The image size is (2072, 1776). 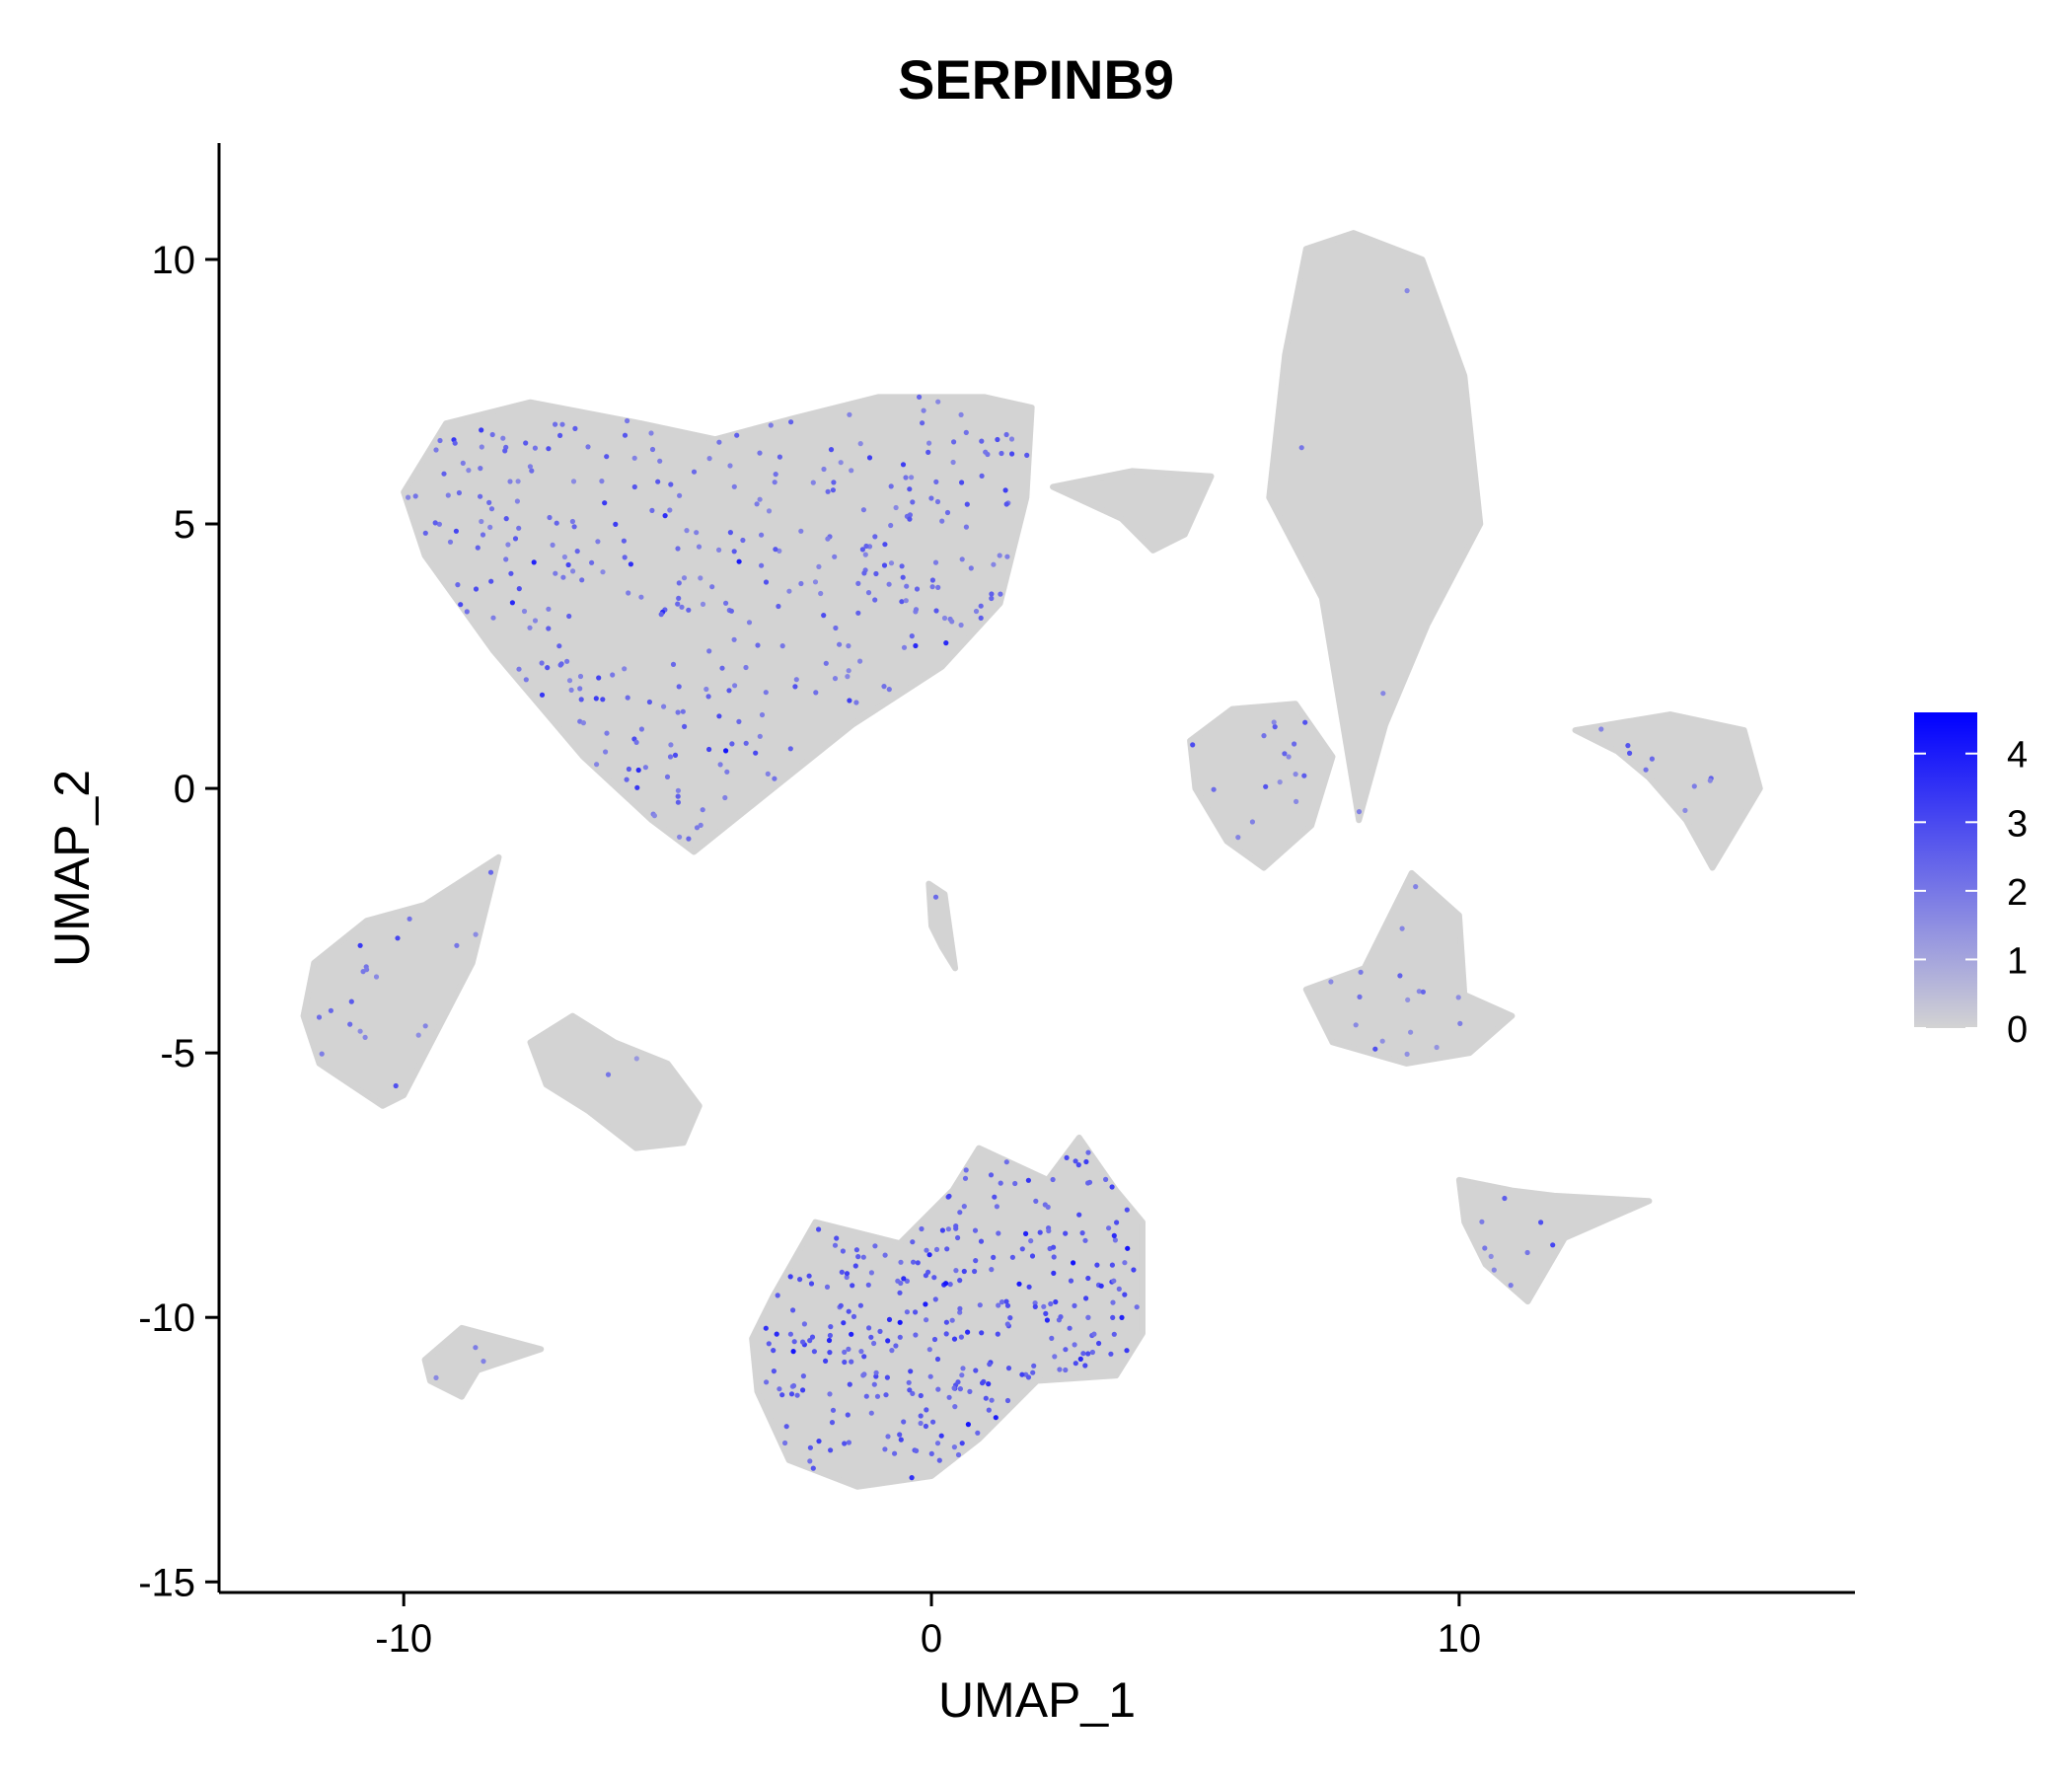 I want to click on y-tick-label: 0, so click(x=185, y=790).